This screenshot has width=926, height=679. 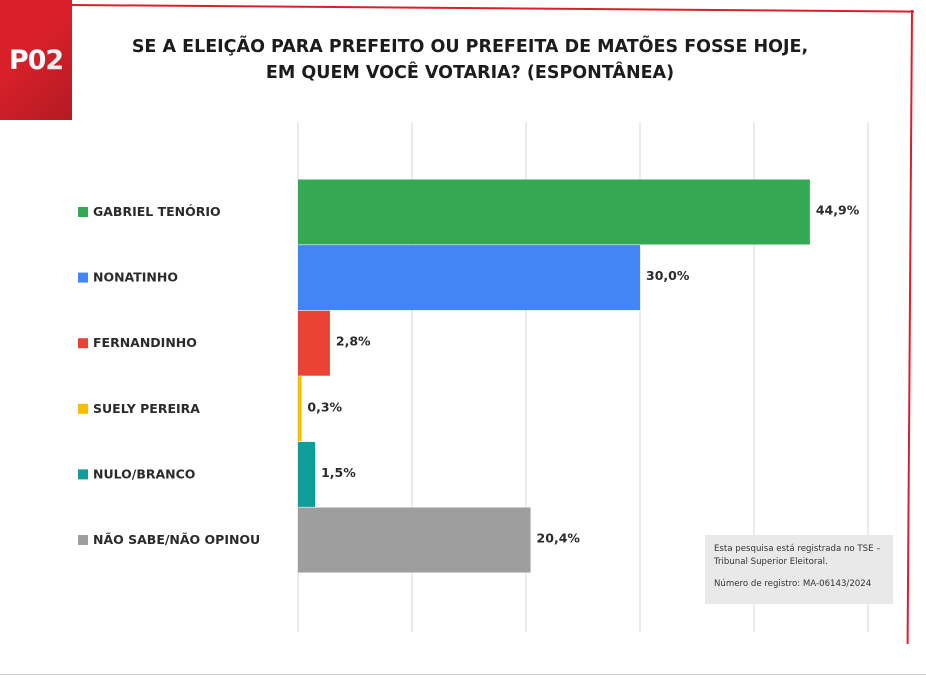 I want to click on question-badge: P02, so click(x=36, y=60).